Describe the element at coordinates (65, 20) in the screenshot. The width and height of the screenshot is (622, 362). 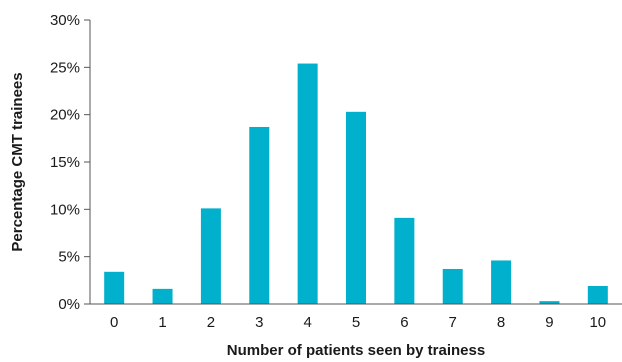
I see `y-tick-label: 30%` at that location.